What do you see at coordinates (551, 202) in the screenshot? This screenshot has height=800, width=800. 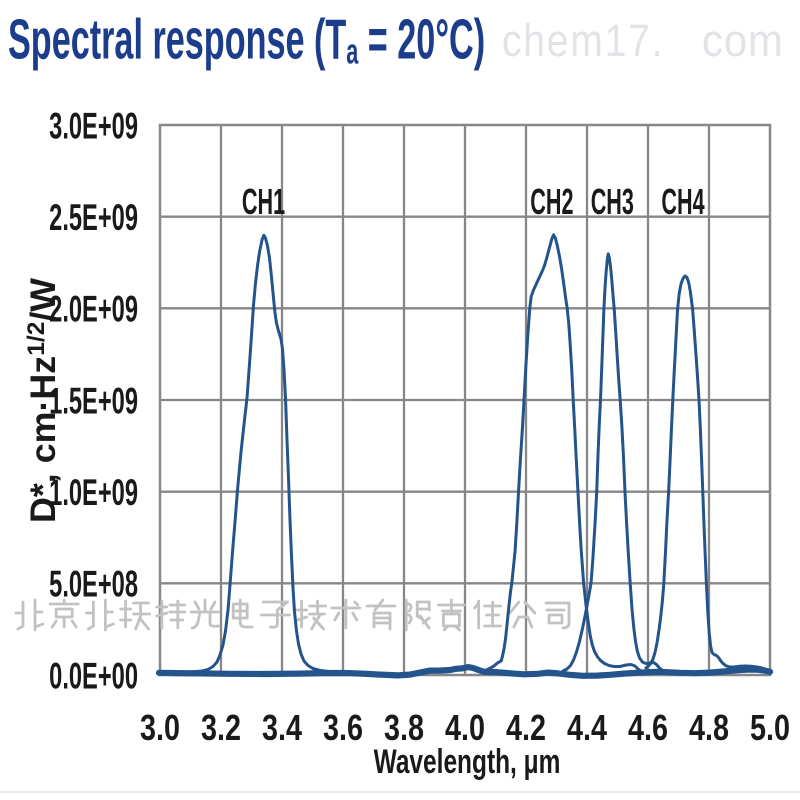 I see `svg-text: CH2` at bounding box center [551, 202].